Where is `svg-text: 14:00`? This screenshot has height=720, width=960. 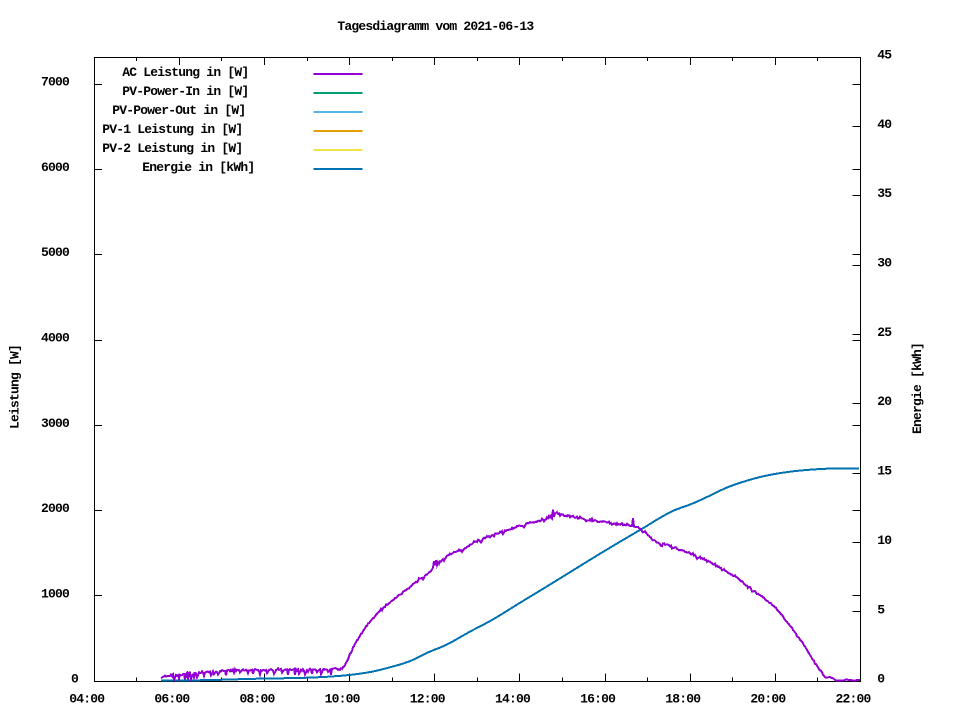 svg-text: 14:00 is located at coordinates (513, 698).